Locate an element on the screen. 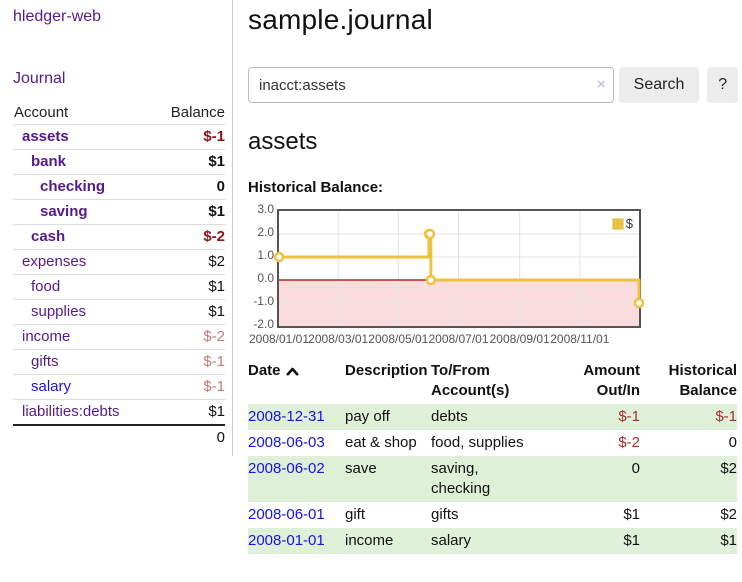  chart-legend: $ is located at coordinates (622, 223).